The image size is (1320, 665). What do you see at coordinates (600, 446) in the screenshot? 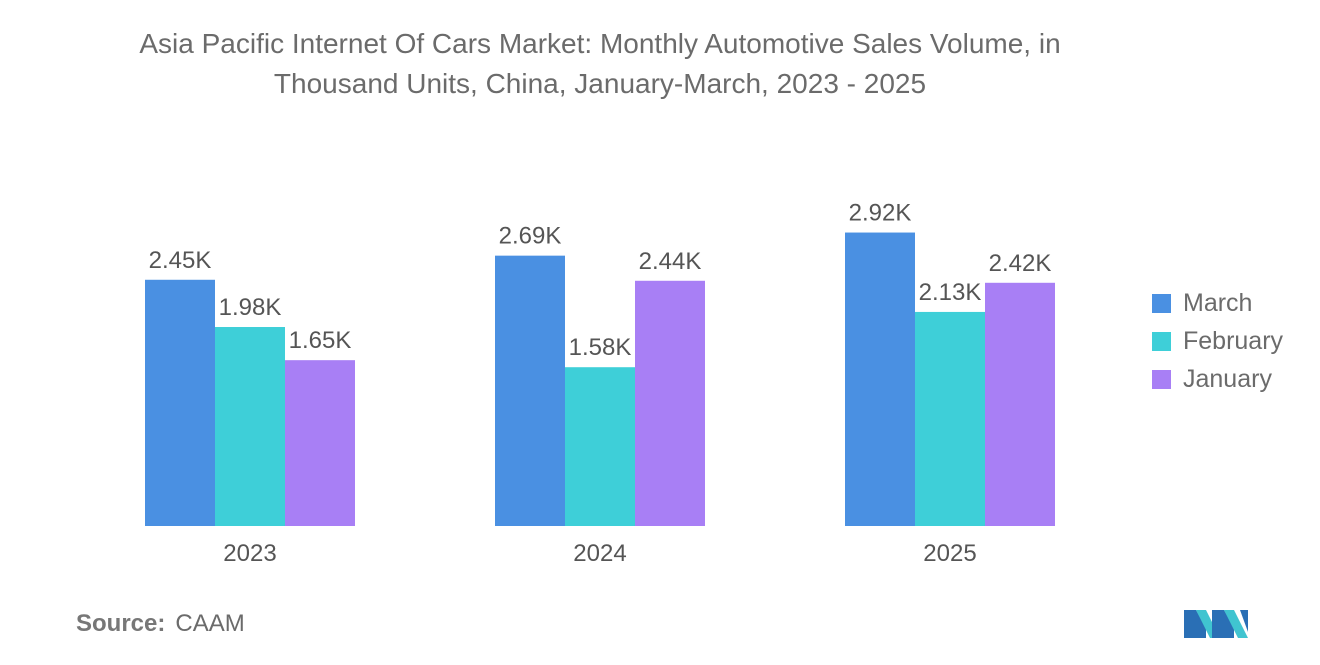
I see `bar-february-2024` at bounding box center [600, 446].